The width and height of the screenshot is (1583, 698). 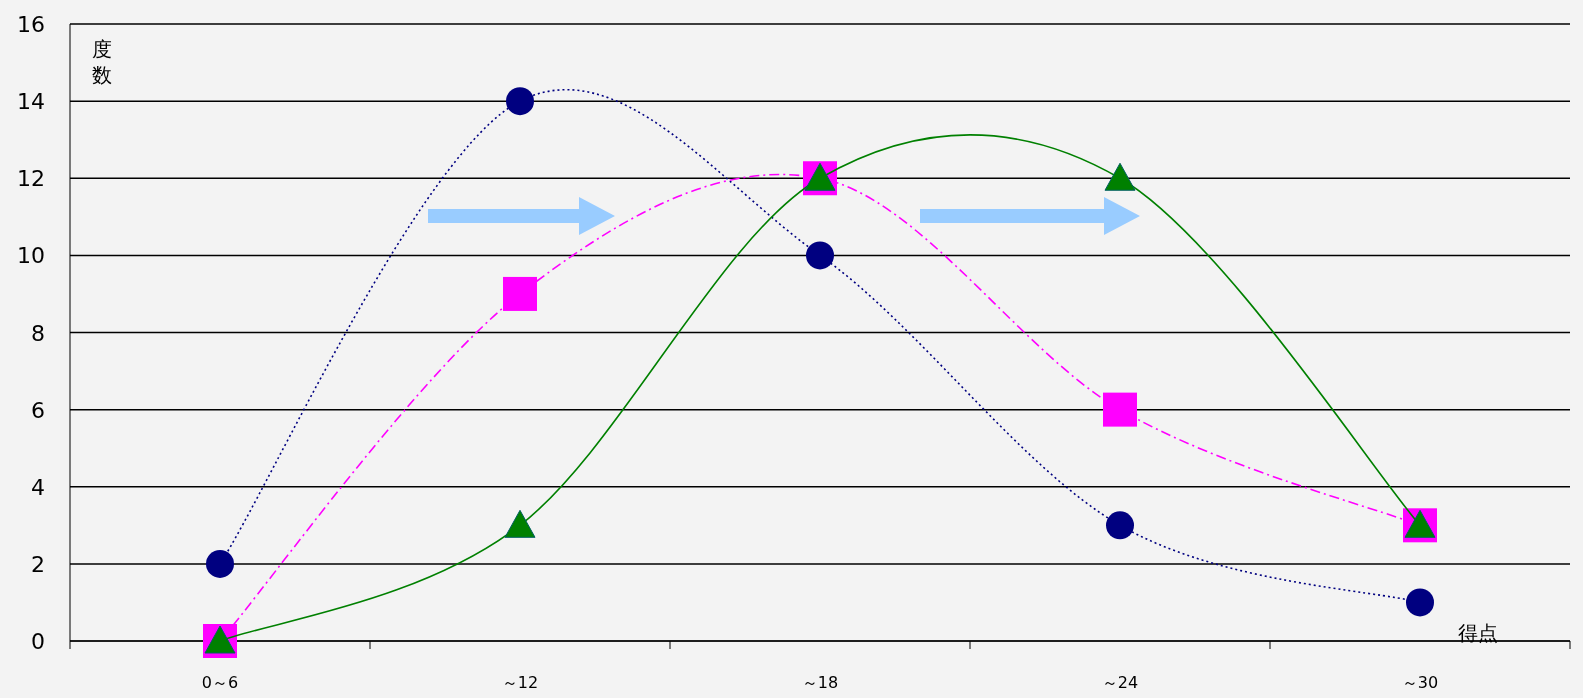 What do you see at coordinates (31, 179) in the screenshot?
I see `y-tick-label: 12` at bounding box center [31, 179].